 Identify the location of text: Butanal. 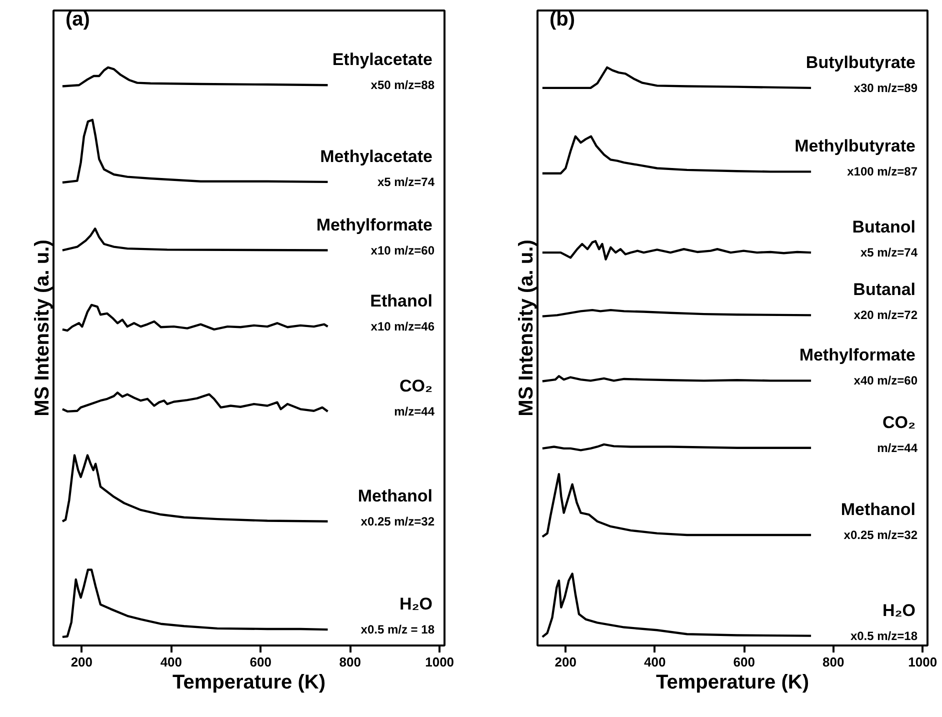
(884, 290).